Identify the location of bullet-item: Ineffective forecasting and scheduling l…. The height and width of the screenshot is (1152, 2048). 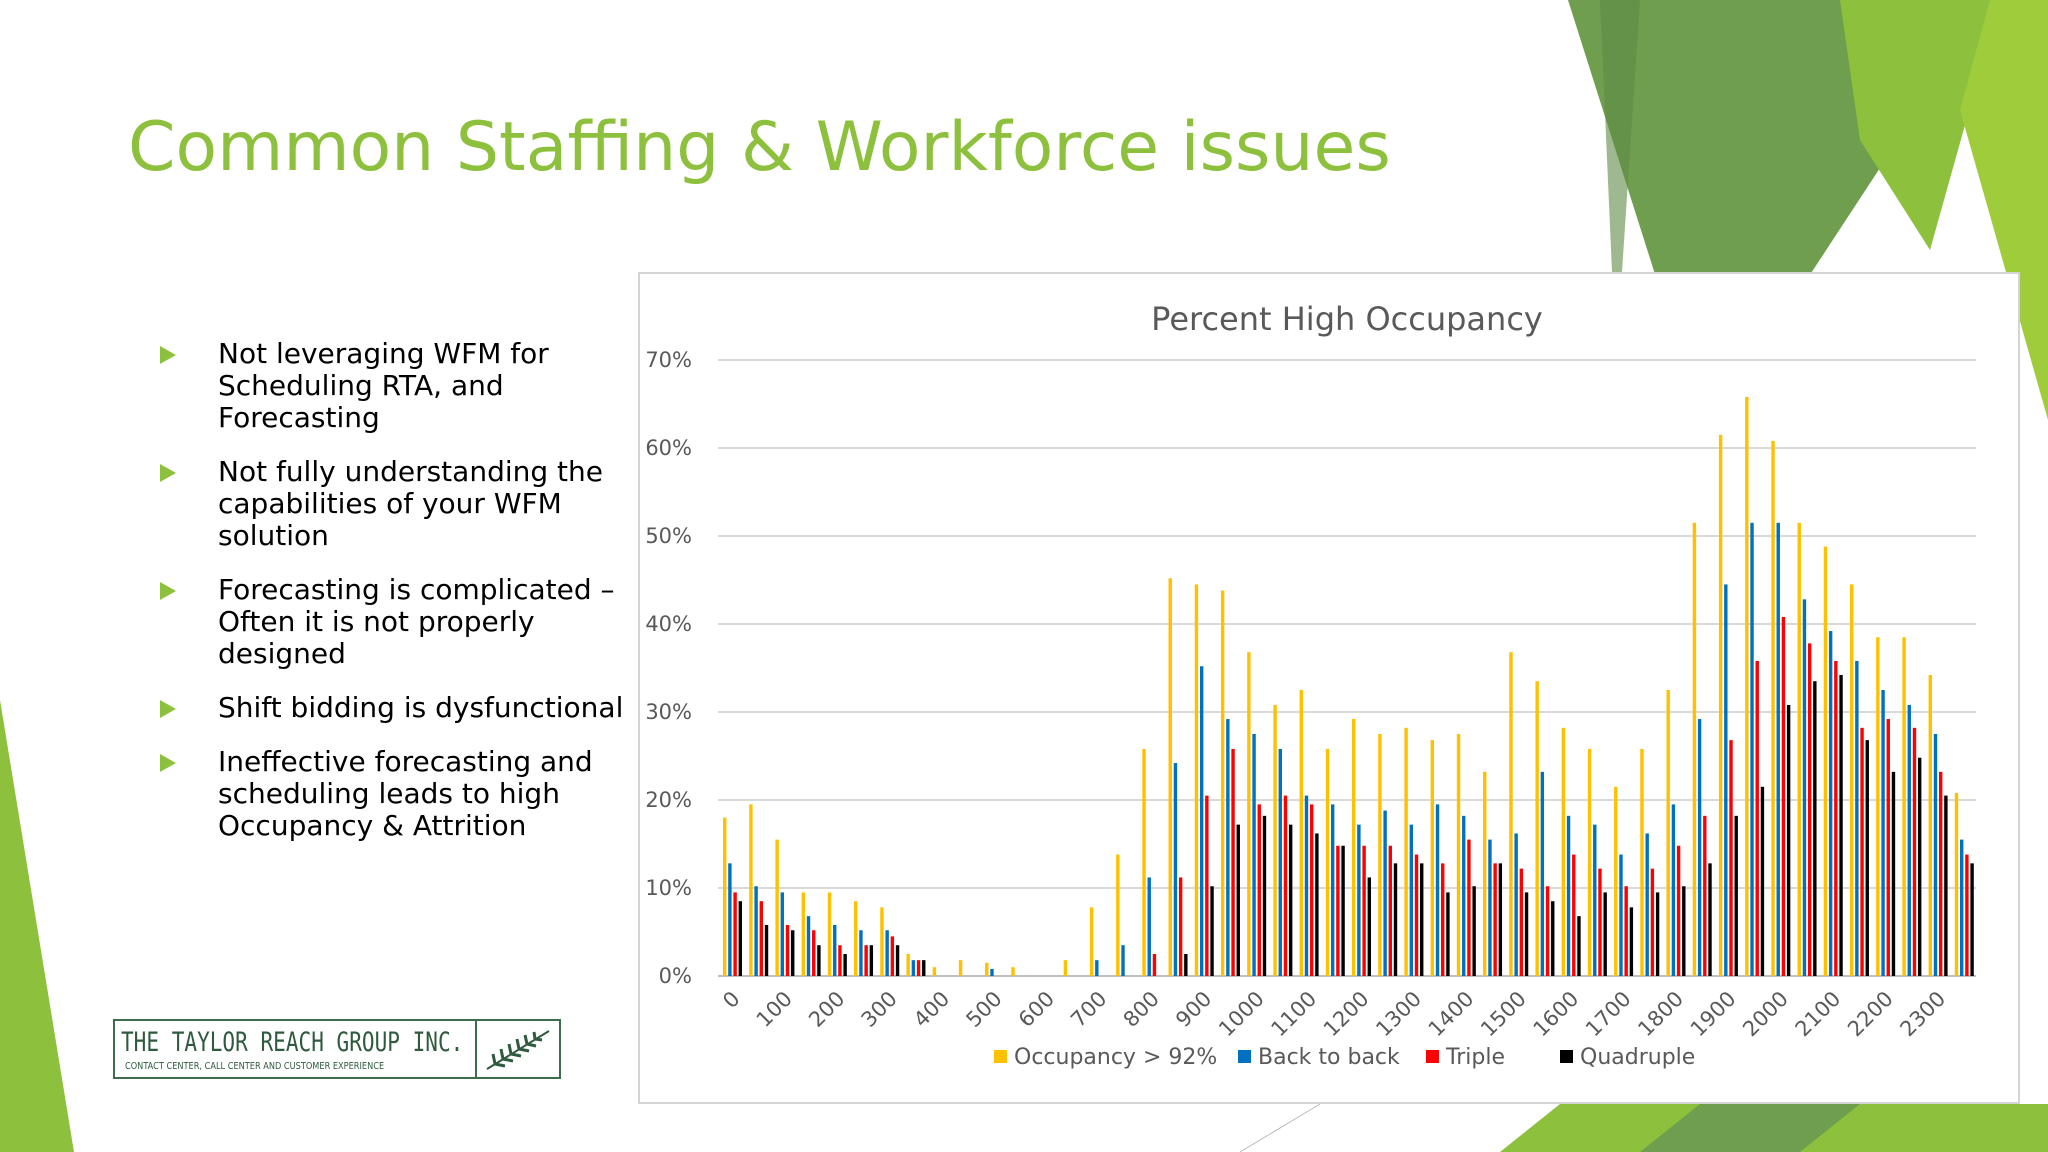
(395, 794).